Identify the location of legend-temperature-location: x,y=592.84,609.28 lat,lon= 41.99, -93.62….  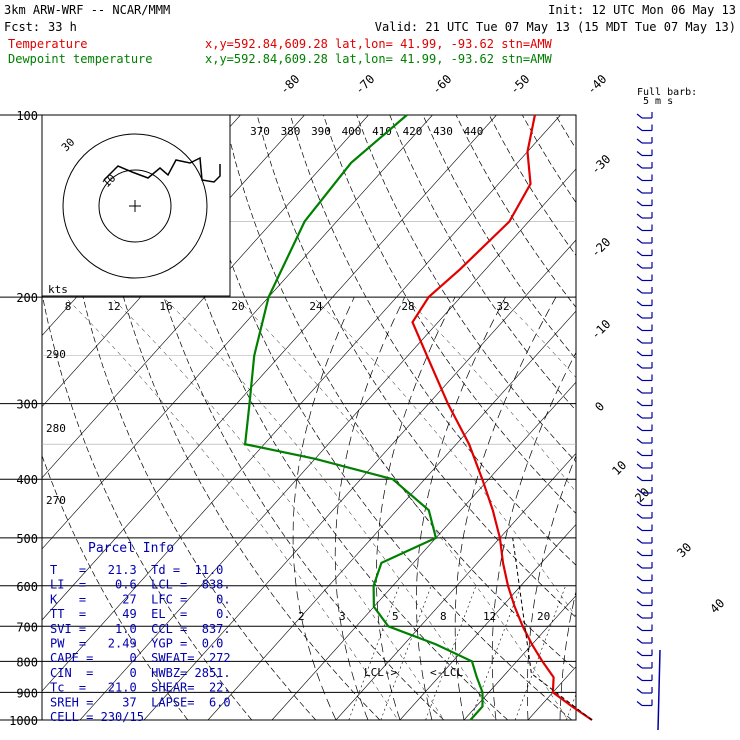
(379, 44).